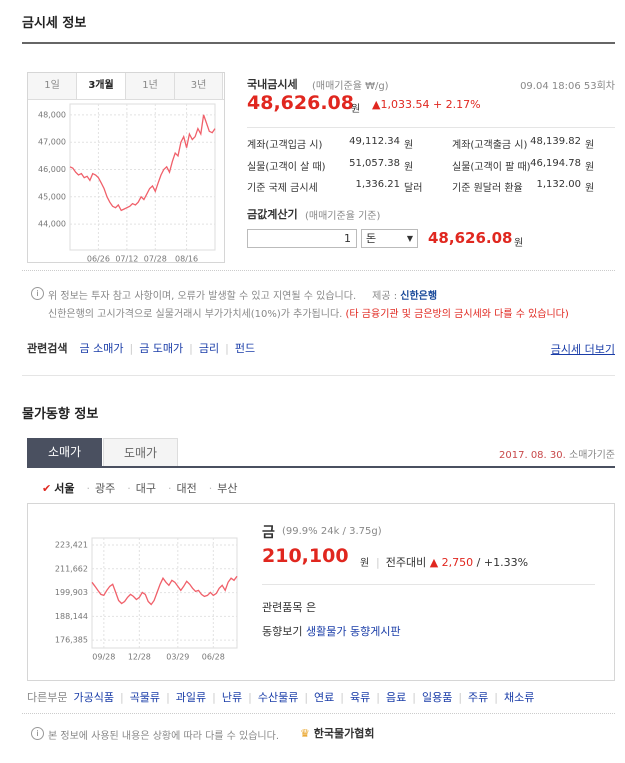  Describe the element at coordinates (592, 455) in the screenshot. I see `date-basis: 소매가기준` at that location.